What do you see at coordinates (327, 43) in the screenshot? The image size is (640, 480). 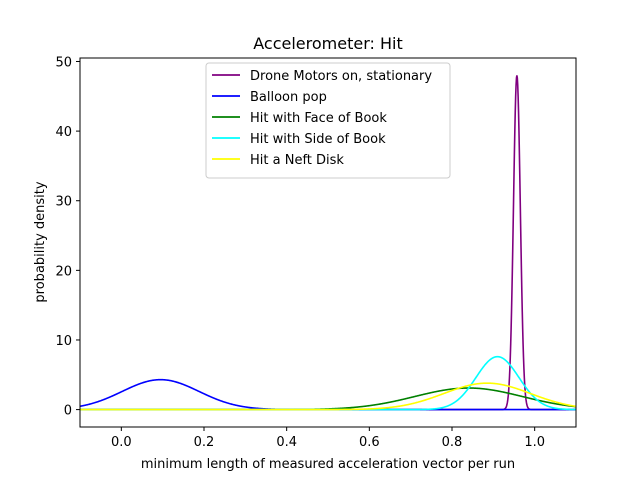 I see `chart-title: Accelerometer: Hit` at bounding box center [327, 43].